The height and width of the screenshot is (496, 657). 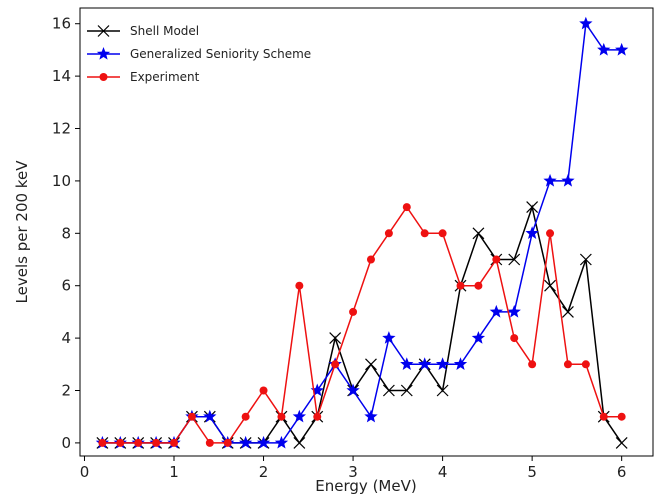 I want to click on legend-item: Shell Model, so click(x=143, y=31).